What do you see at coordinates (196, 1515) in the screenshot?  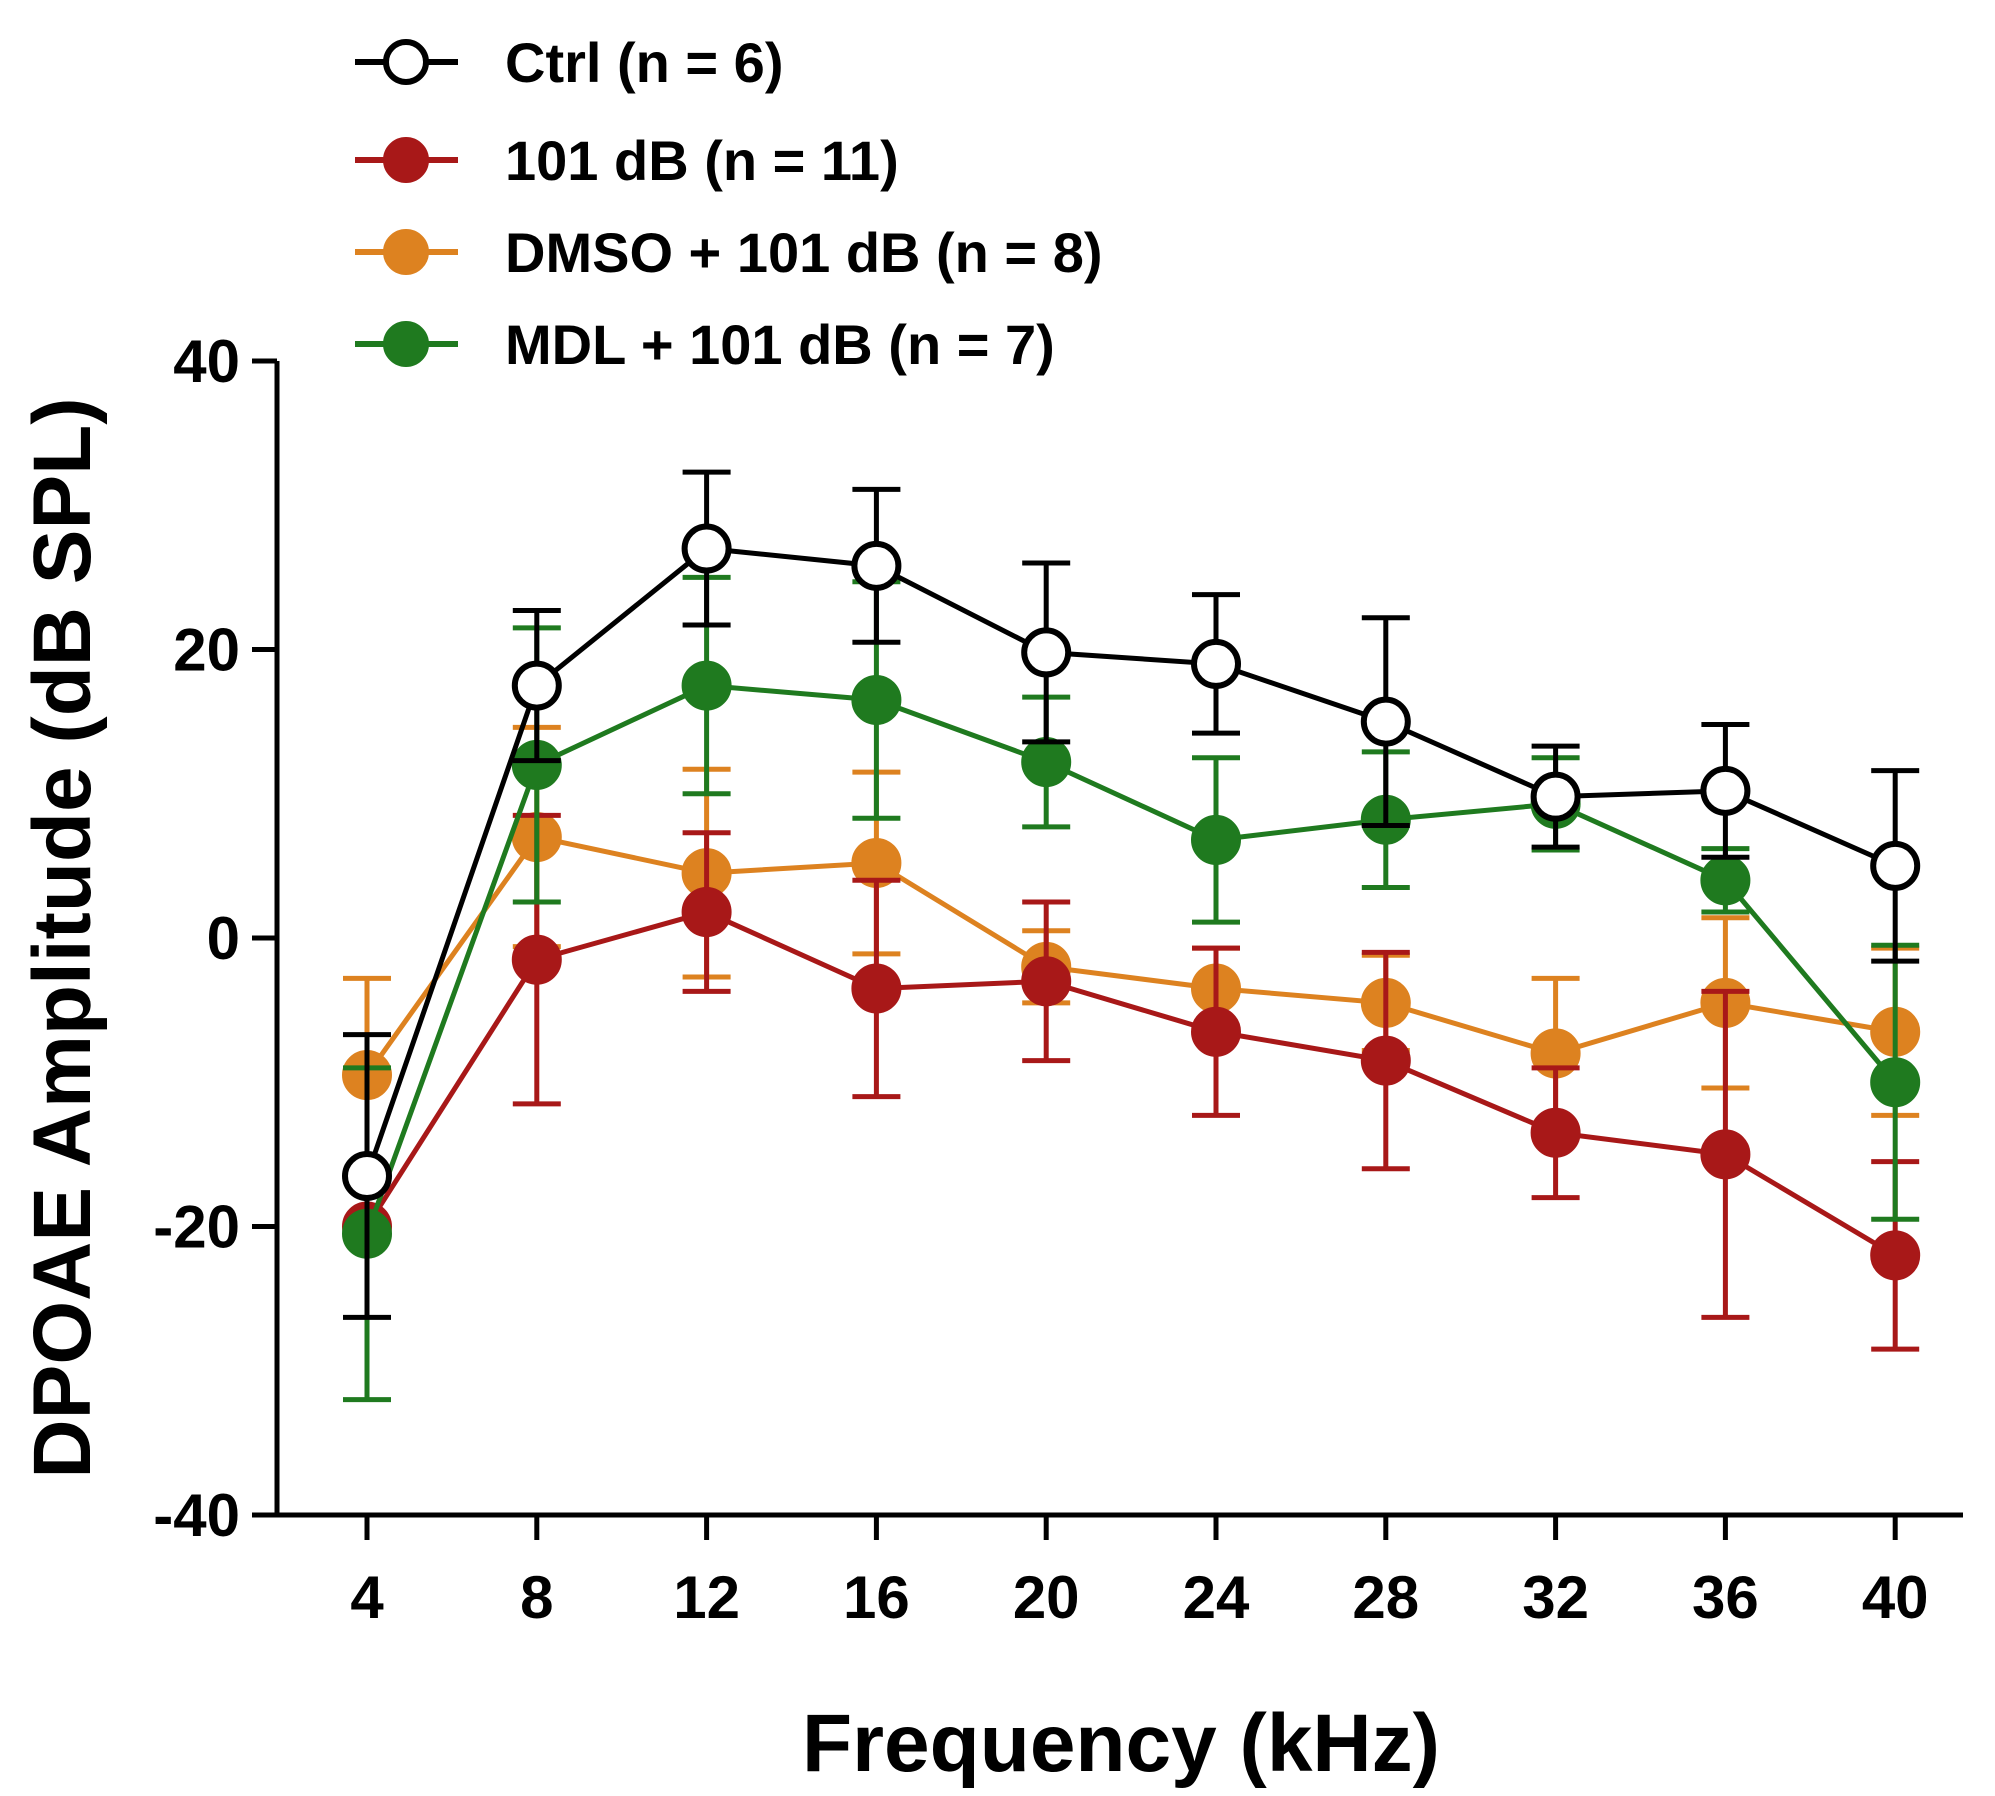 I see `y-tick-label: -40` at bounding box center [196, 1515].